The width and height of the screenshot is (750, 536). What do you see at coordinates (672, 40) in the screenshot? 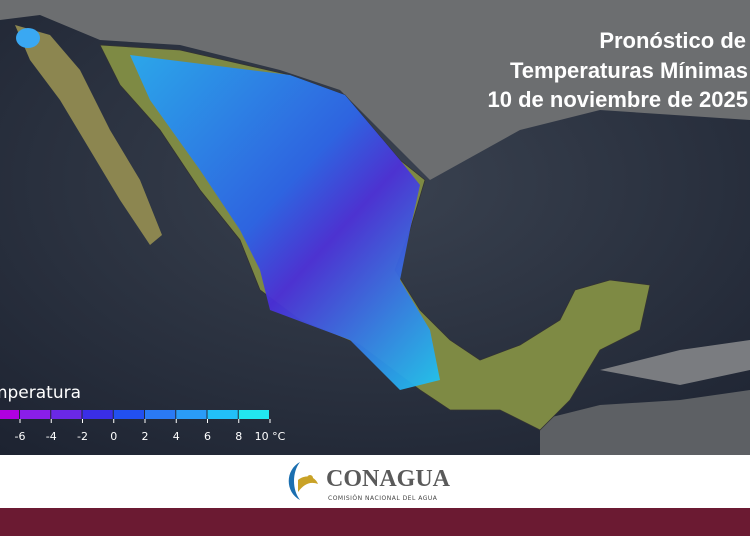
I see `title-line: Pronóstico de` at bounding box center [672, 40].